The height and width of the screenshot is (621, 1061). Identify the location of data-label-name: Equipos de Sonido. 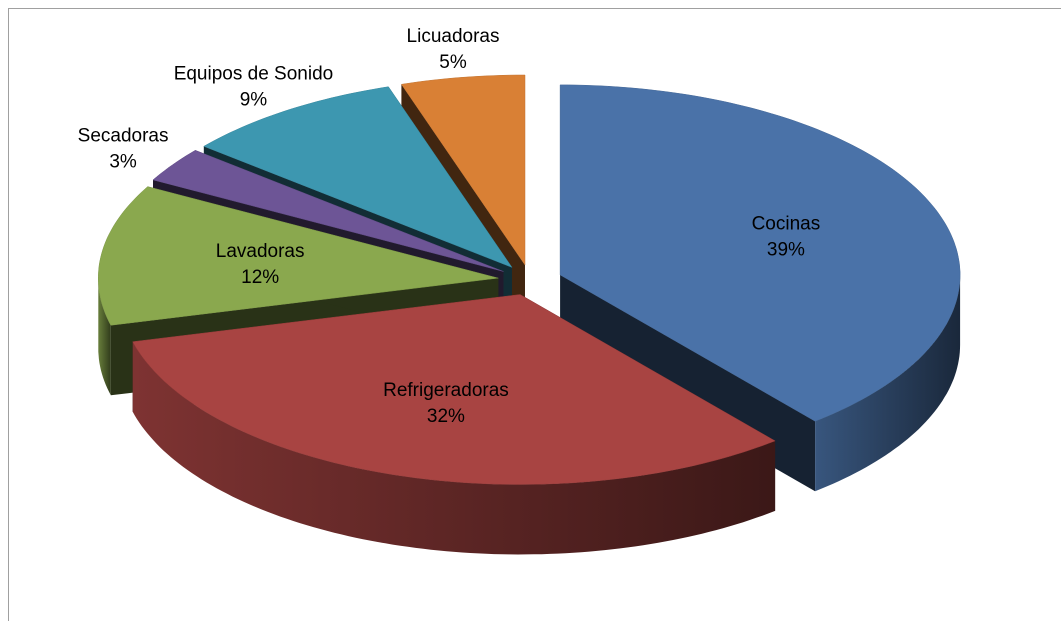
(254, 74).